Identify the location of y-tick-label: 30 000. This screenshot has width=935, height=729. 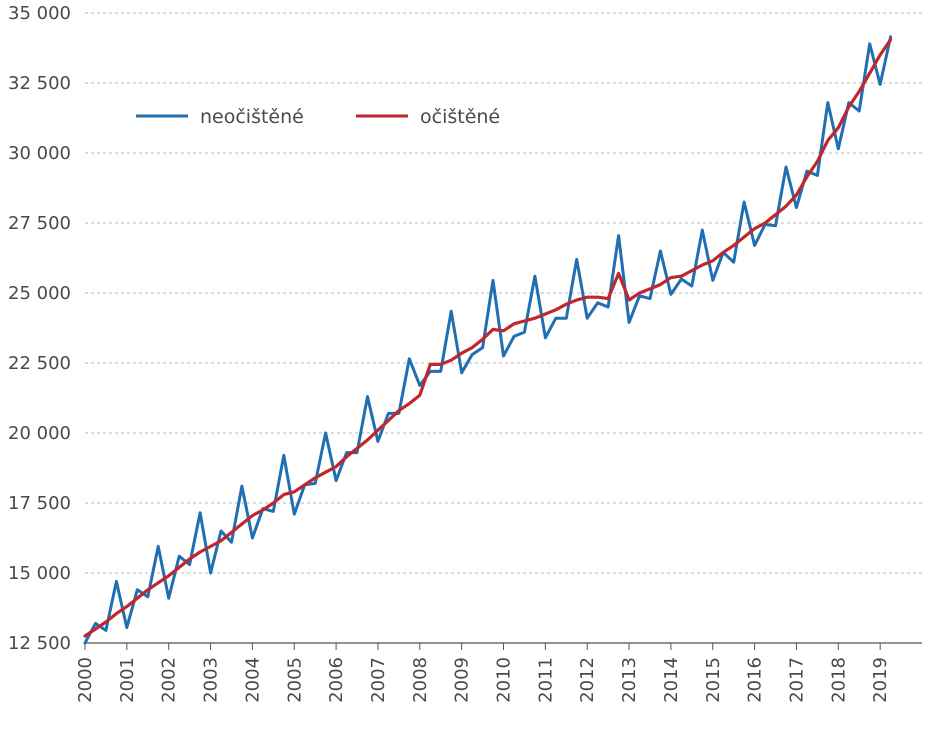
(39, 153).